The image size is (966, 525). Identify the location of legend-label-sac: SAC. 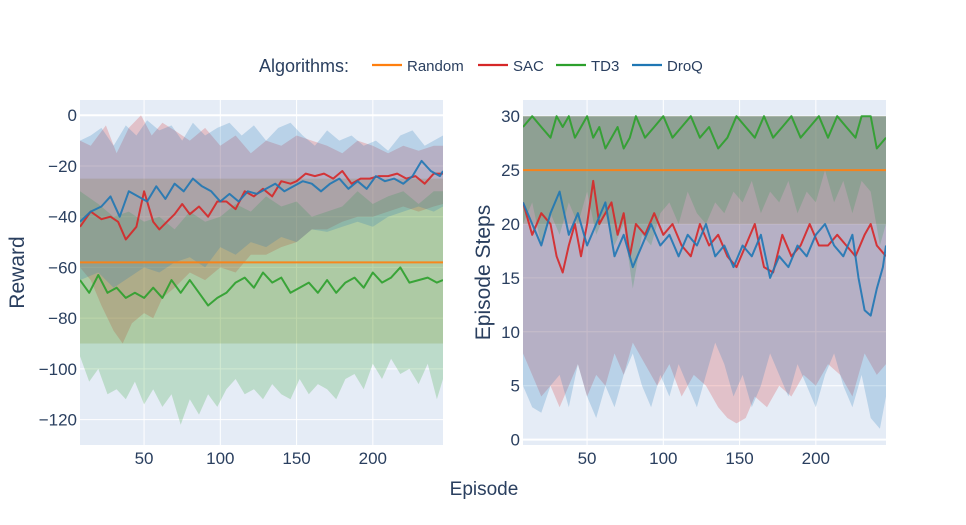
(528, 66).